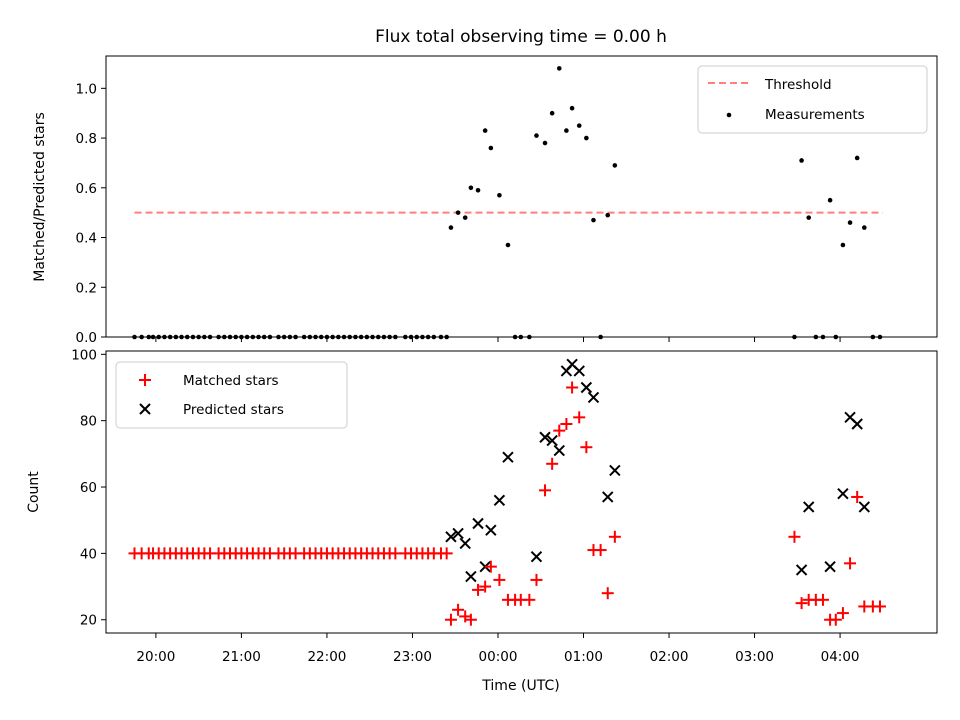 The width and height of the screenshot is (960, 720). Describe the element at coordinates (88, 621) in the screenshot. I see `bottom-y-tick-label: 20` at that location.